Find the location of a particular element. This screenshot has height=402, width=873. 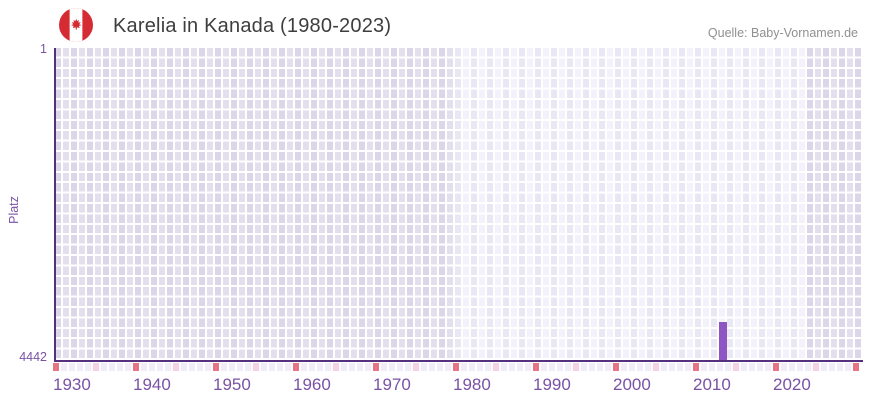

y-axis-label: Platz is located at coordinates (14, 210).